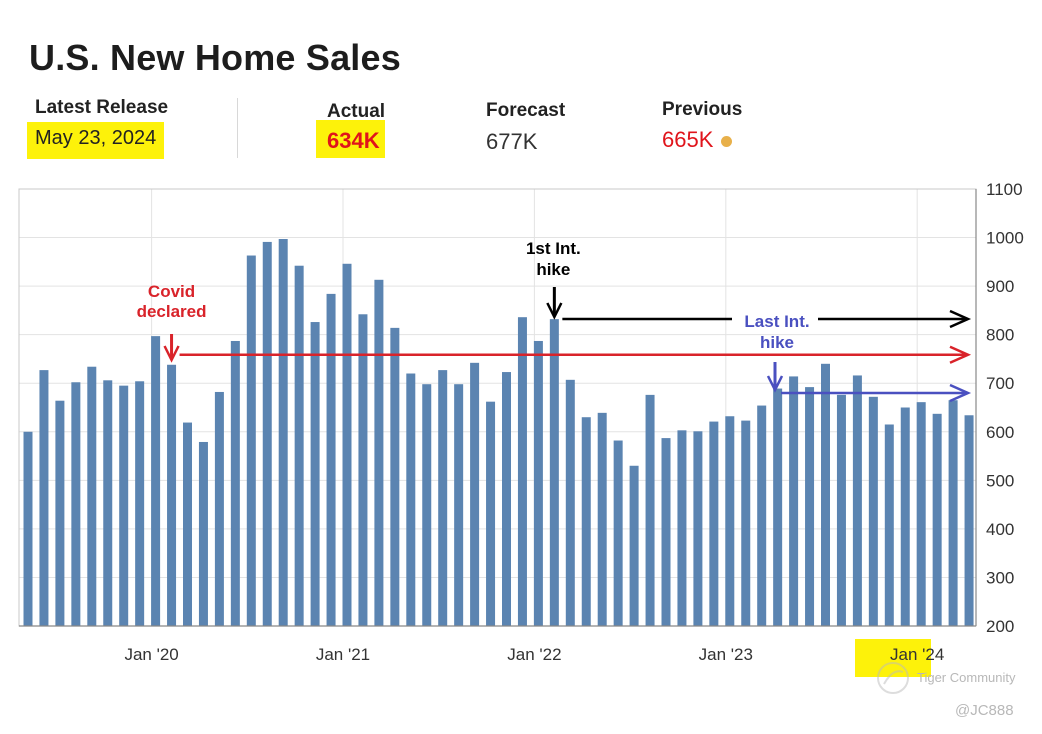 The width and height of the screenshot is (1042, 734). I want to click on page-title: U.S. New Home Sales, so click(215, 57).